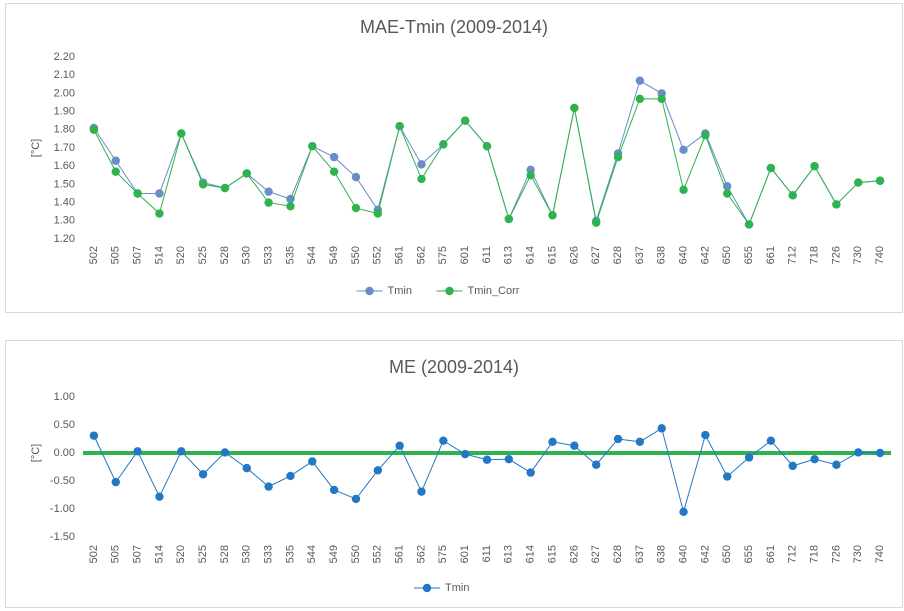  I want to click on x-tick-label: 642, so click(705, 255).